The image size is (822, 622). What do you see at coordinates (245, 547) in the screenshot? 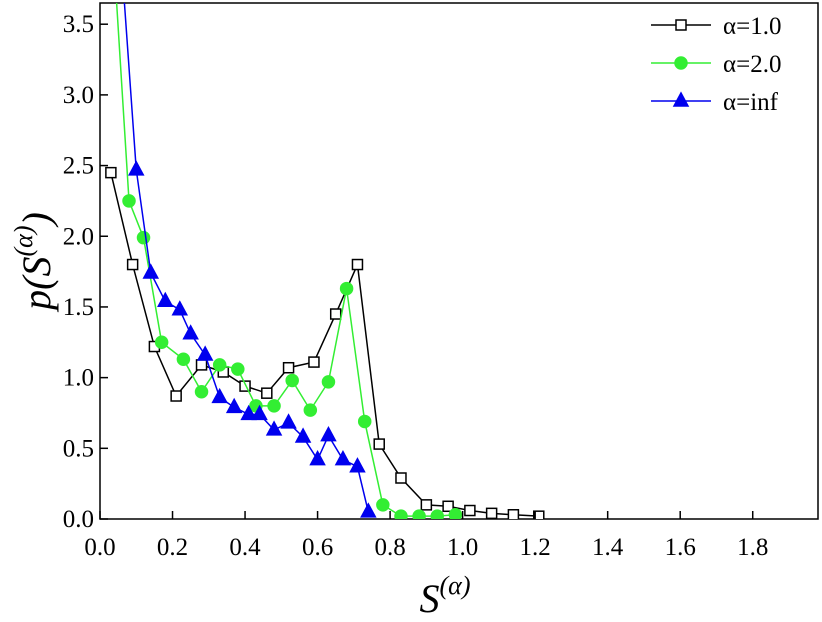
I see `x-tick-label: 0.4` at bounding box center [245, 547].